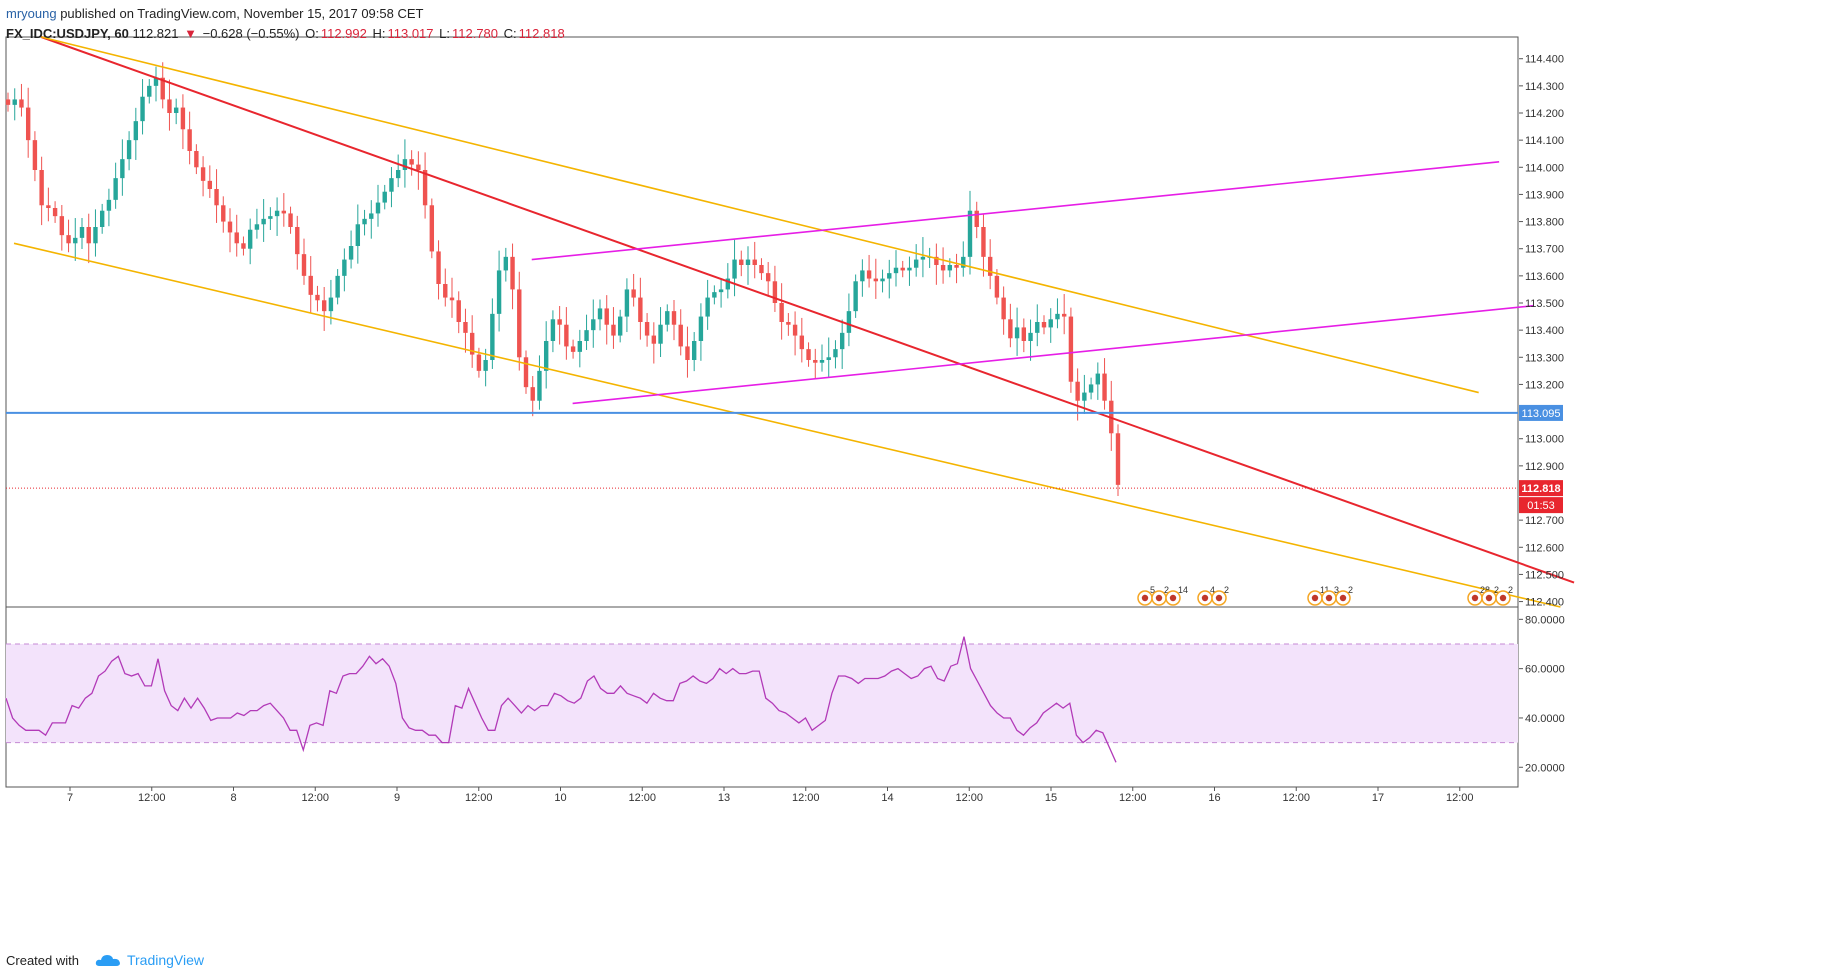  Describe the element at coordinates (1544, 467) in the screenshot. I see `y-tick-label: 112.900` at that location.